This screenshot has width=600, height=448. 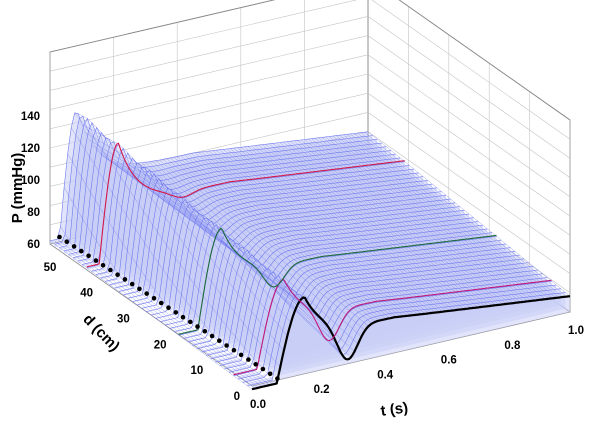 What do you see at coordinates (449, 361) in the screenshot?
I see `x-tick-label: 0.6` at bounding box center [449, 361].